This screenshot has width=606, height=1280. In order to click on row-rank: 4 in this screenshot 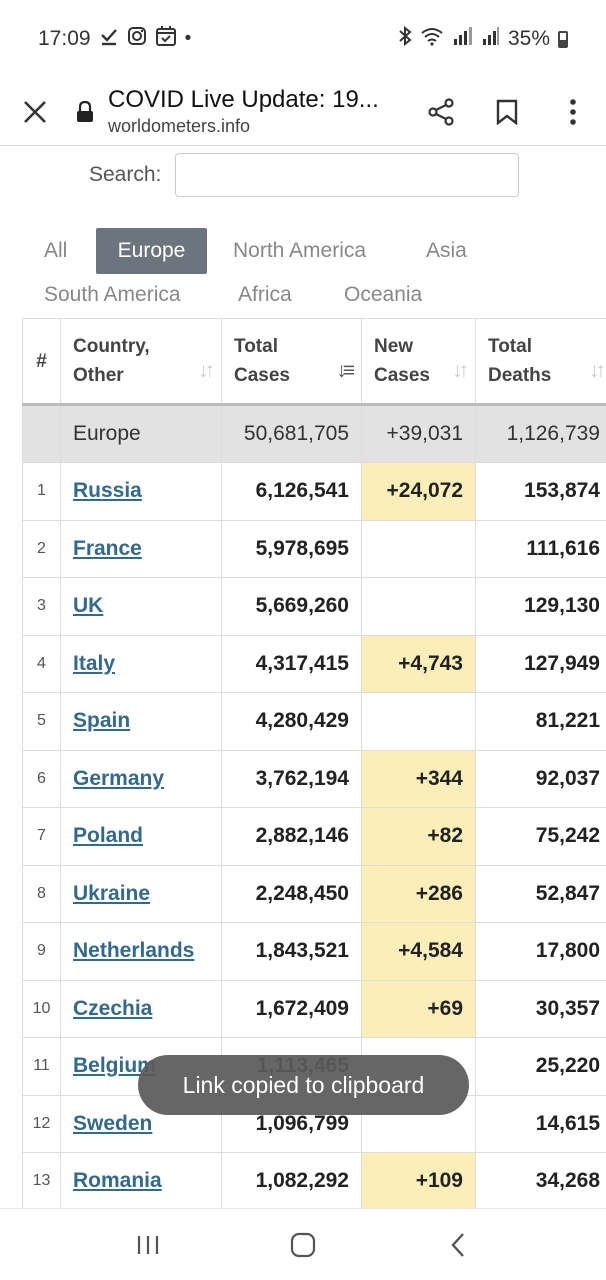, I will do `click(41, 663)`.